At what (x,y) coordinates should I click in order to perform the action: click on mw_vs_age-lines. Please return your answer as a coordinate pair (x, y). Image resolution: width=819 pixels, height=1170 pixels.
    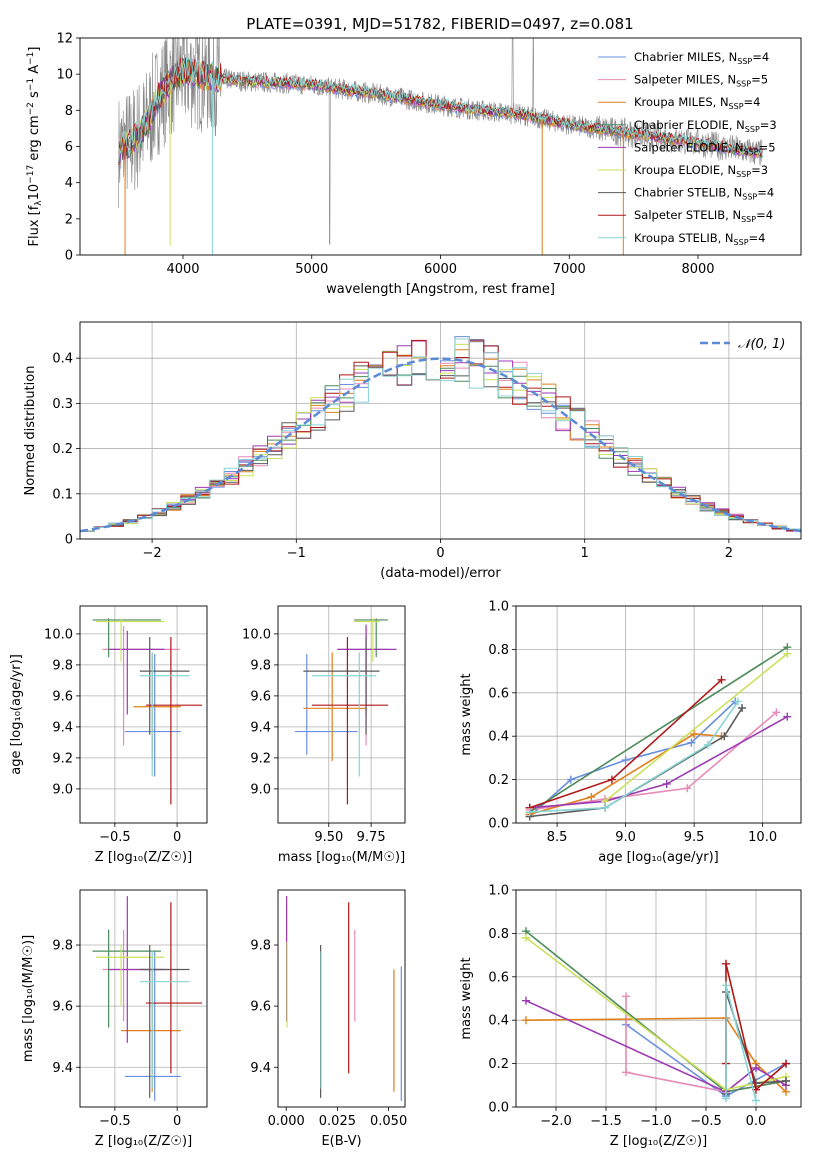
    Looking at the image, I should click on (658, 732).